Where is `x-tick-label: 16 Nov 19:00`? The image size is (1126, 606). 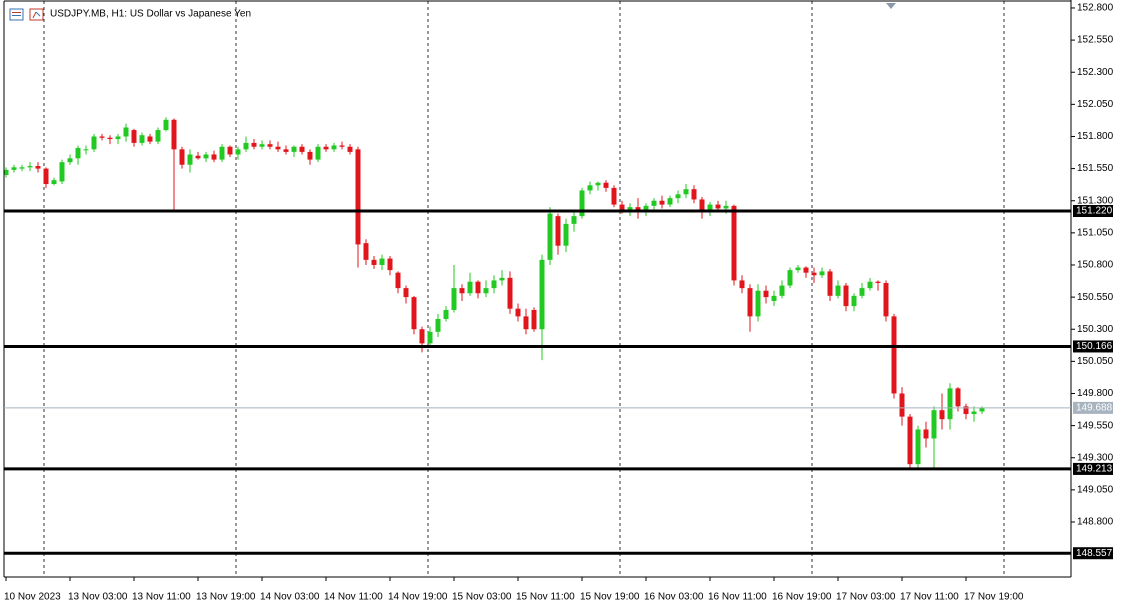 x-tick-label: 16 Nov 19:00 is located at coordinates (802, 597).